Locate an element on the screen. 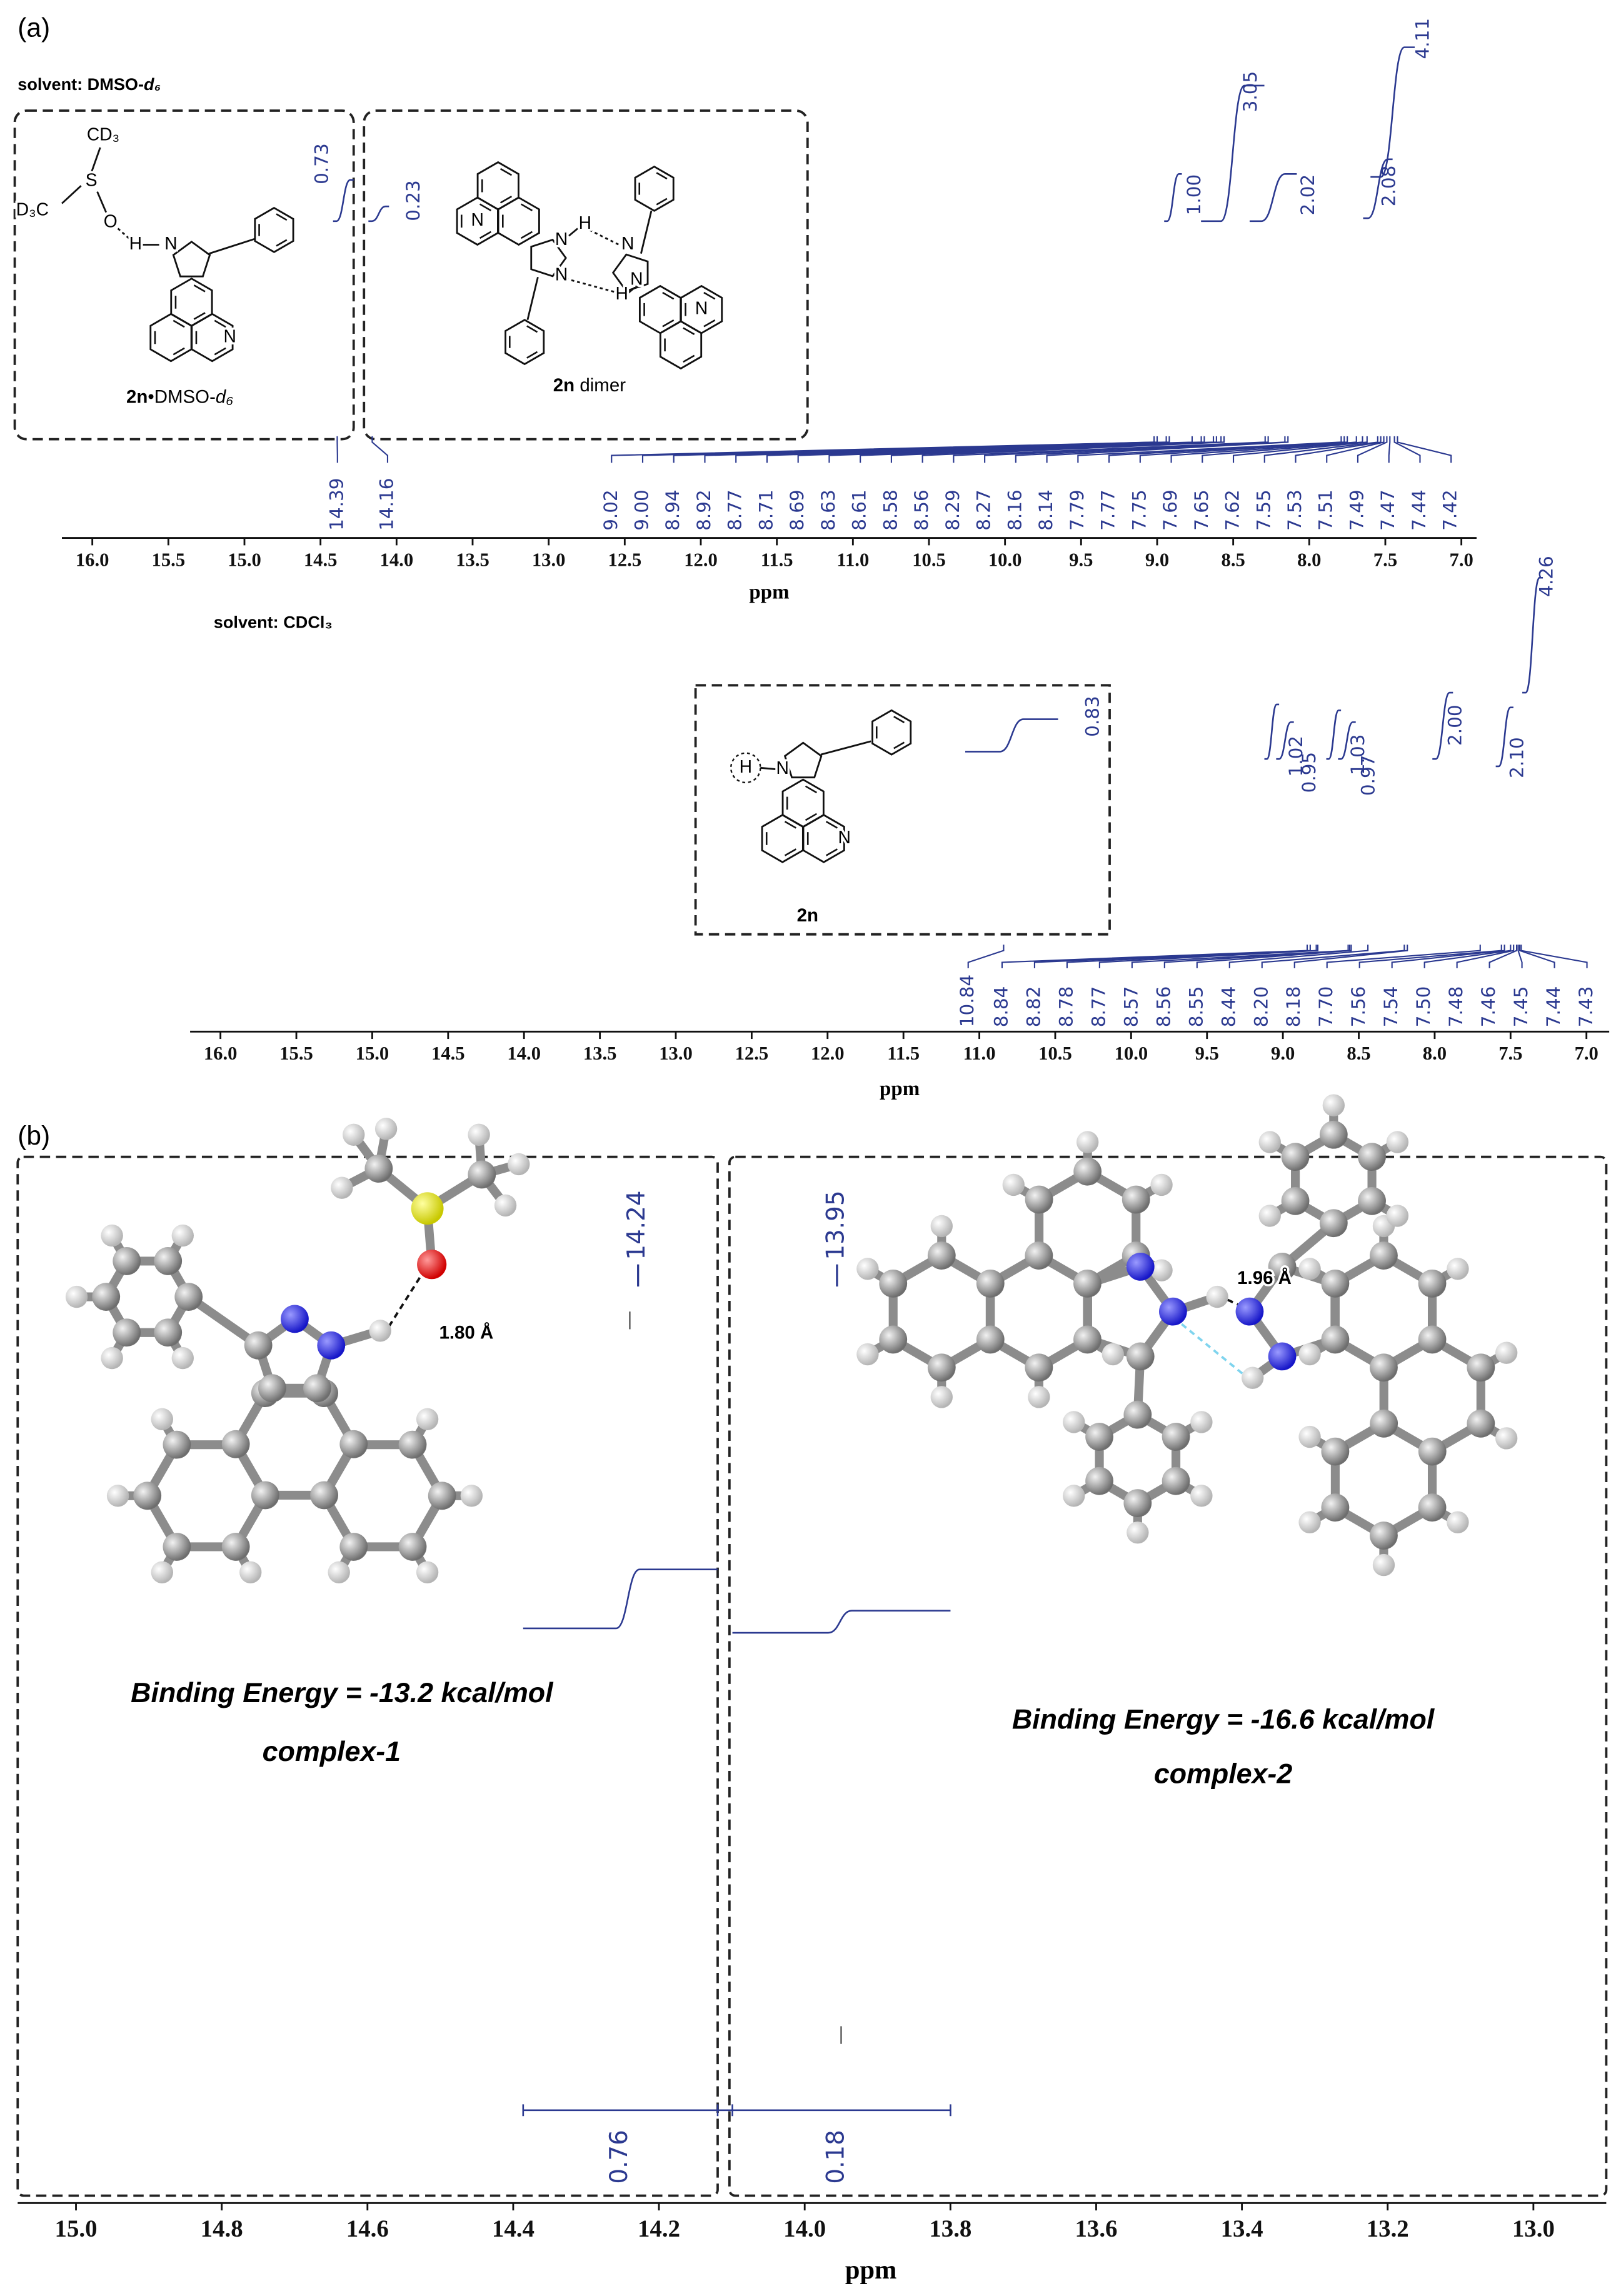  x-tick-label: 9.5 is located at coordinates (1207, 1053).